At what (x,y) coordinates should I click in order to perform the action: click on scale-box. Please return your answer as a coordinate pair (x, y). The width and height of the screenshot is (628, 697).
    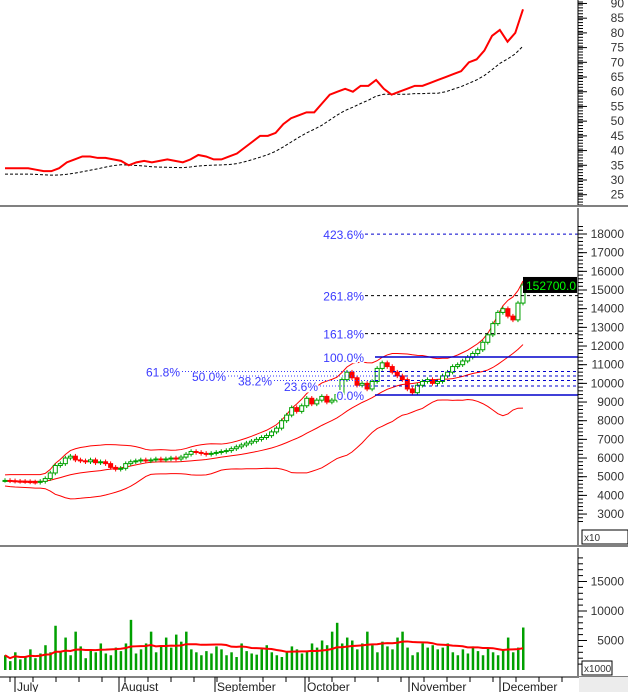
    Looking at the image, I should click on (604, 537).